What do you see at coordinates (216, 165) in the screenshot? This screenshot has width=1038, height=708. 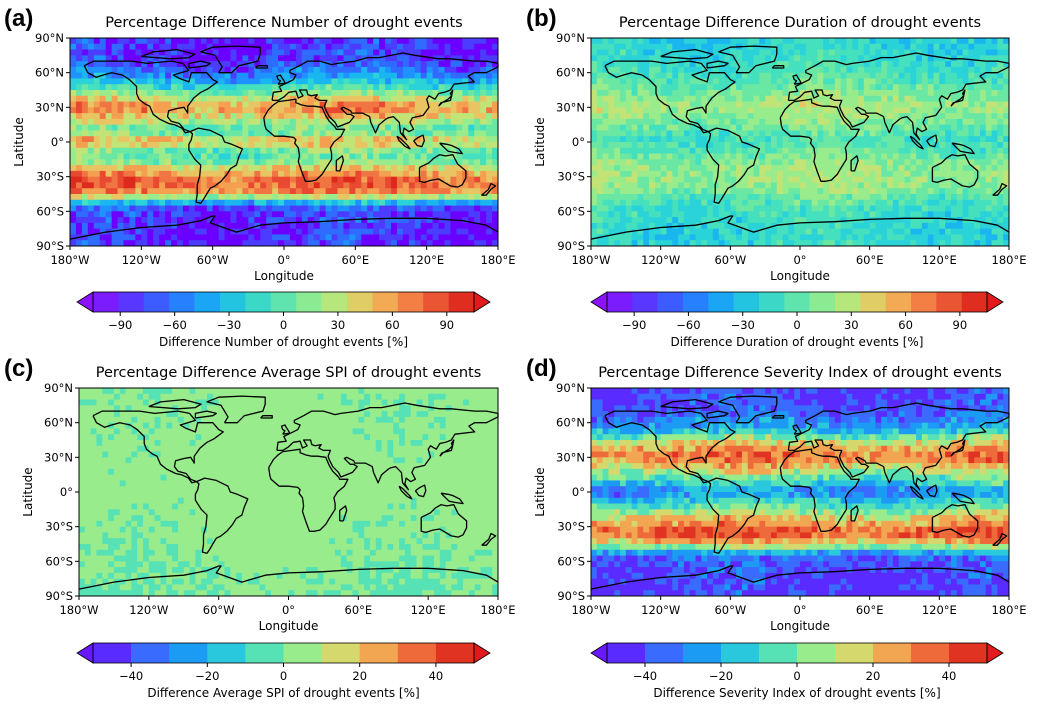 I see `coastline` at bounding box center [216, 165].